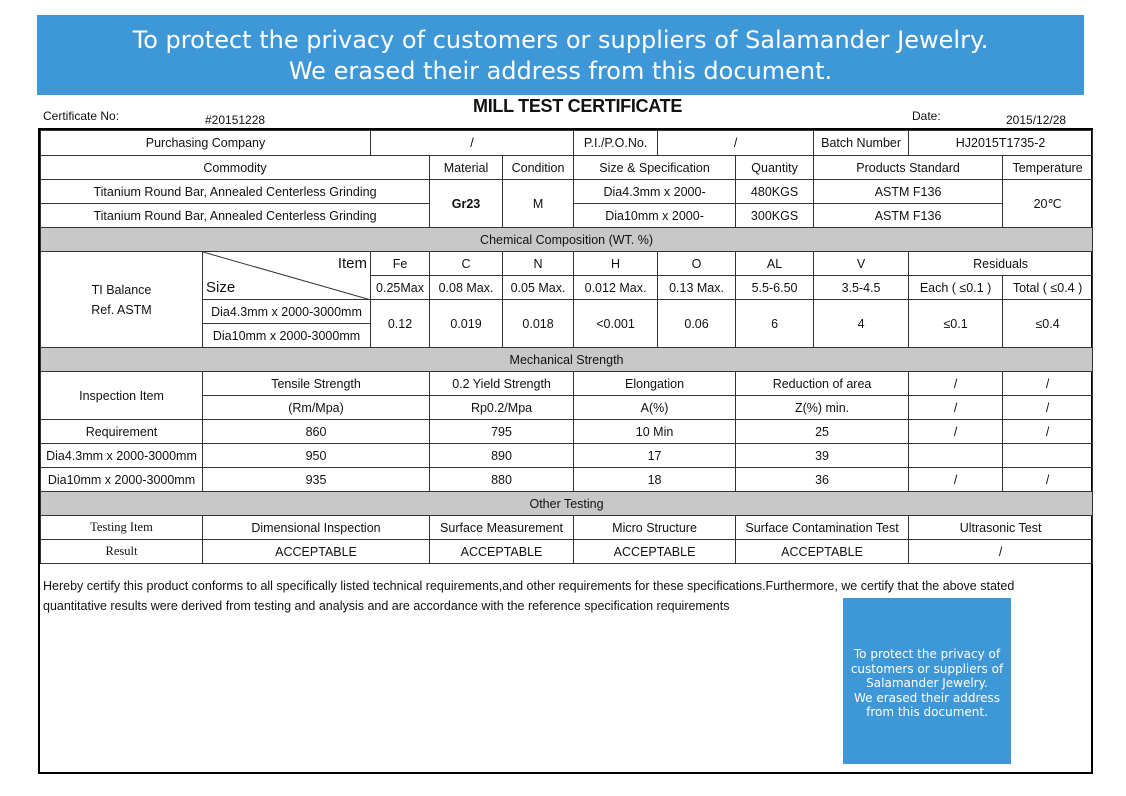  Describe the element at coordinates (472, 143) in the screenshot. I see `purchasing-company-value: /` at that location.